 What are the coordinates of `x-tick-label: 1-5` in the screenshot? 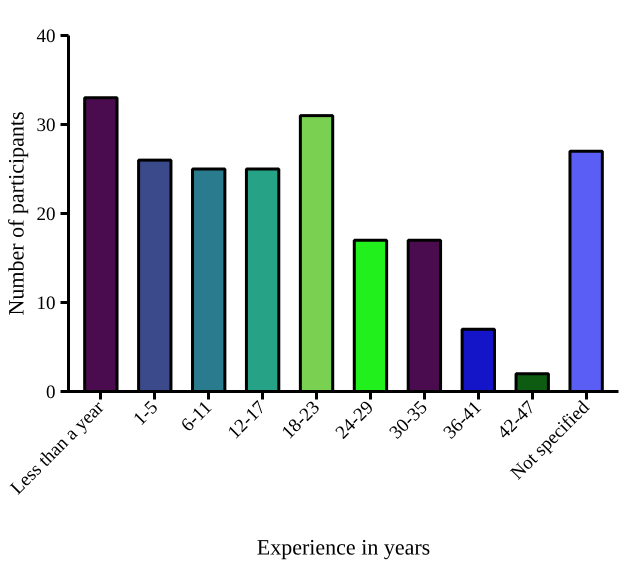 It's located at (145, 413).